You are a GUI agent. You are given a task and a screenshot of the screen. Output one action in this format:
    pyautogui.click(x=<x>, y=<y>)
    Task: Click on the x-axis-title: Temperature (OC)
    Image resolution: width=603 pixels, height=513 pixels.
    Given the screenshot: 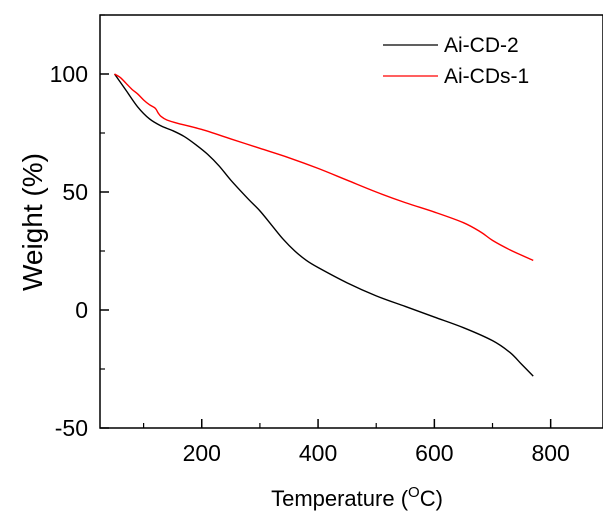 What is the action you would take?
    pyautogui.click(x=357, y=497)
    